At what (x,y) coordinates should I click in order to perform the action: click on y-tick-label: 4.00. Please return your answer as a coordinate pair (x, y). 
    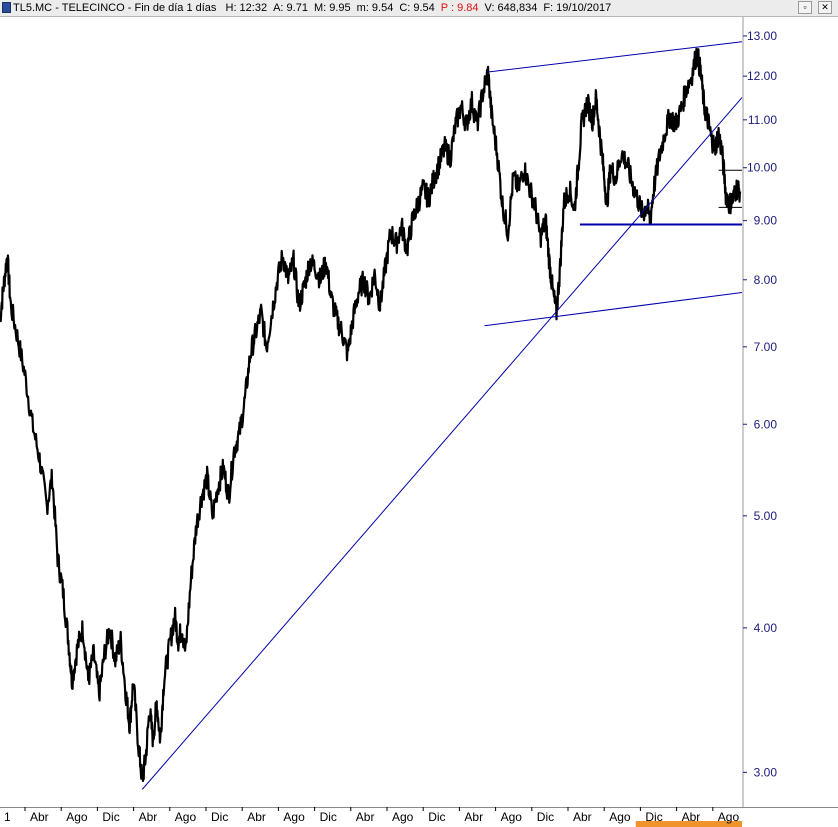
    Looking at the image, I should click on (766, 628).